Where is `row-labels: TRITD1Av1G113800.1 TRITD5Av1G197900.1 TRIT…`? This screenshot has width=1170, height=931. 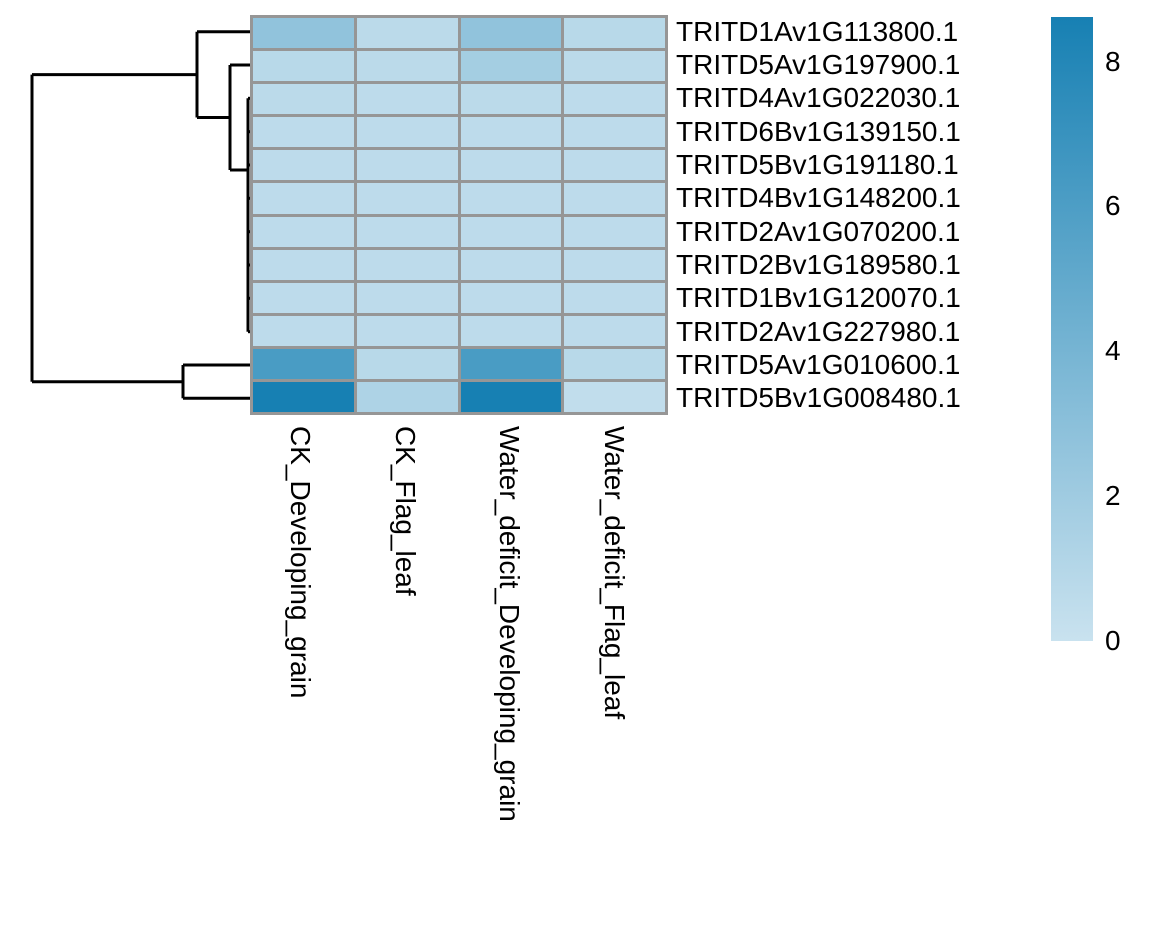 row-labels: TRITD1Av1G113800.1 TRITD5Av1G197900.1 TRIT… is located at coordinates (818, 215).